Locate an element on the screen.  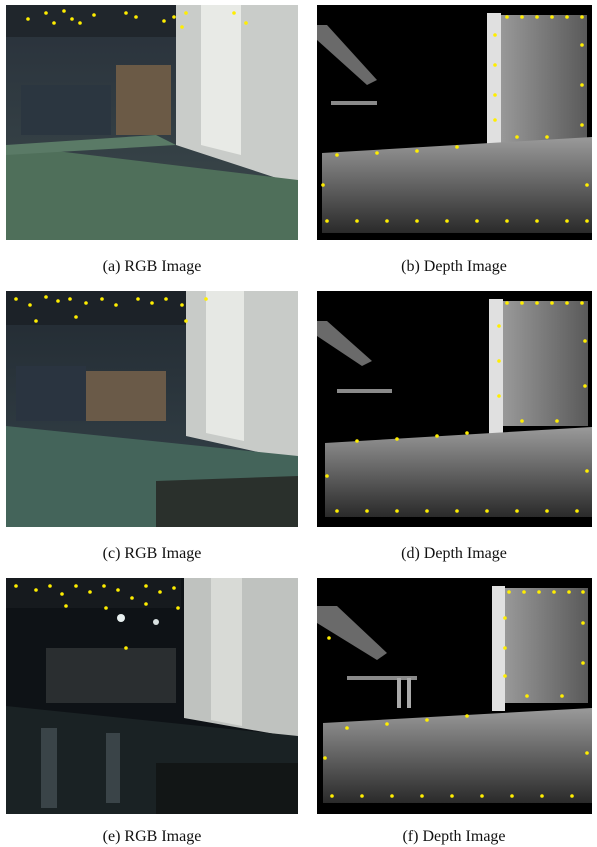
depth-image-b is located at coordinates (454, 122).